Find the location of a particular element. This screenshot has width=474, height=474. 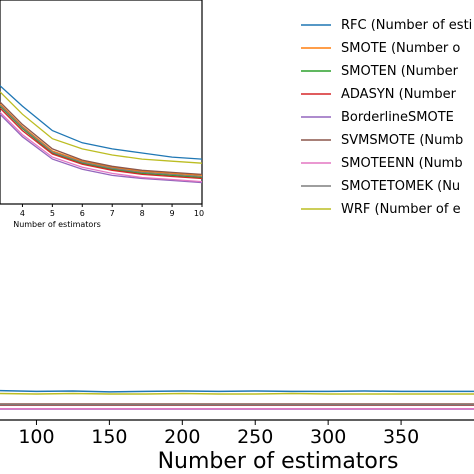

main-series-lines is located at coordinates (237, 399).